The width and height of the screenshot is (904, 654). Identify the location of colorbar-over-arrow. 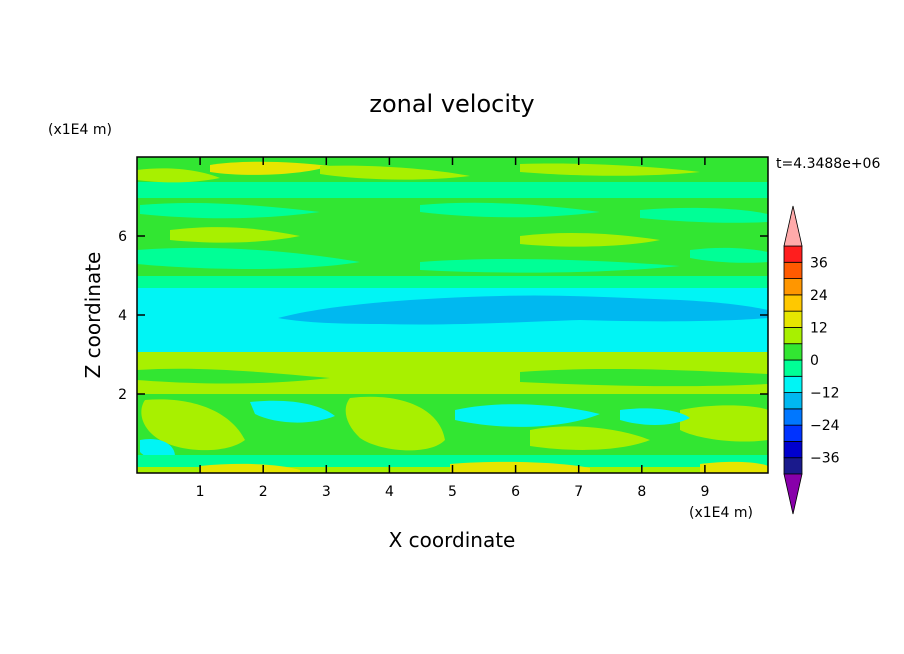
(793, 226).